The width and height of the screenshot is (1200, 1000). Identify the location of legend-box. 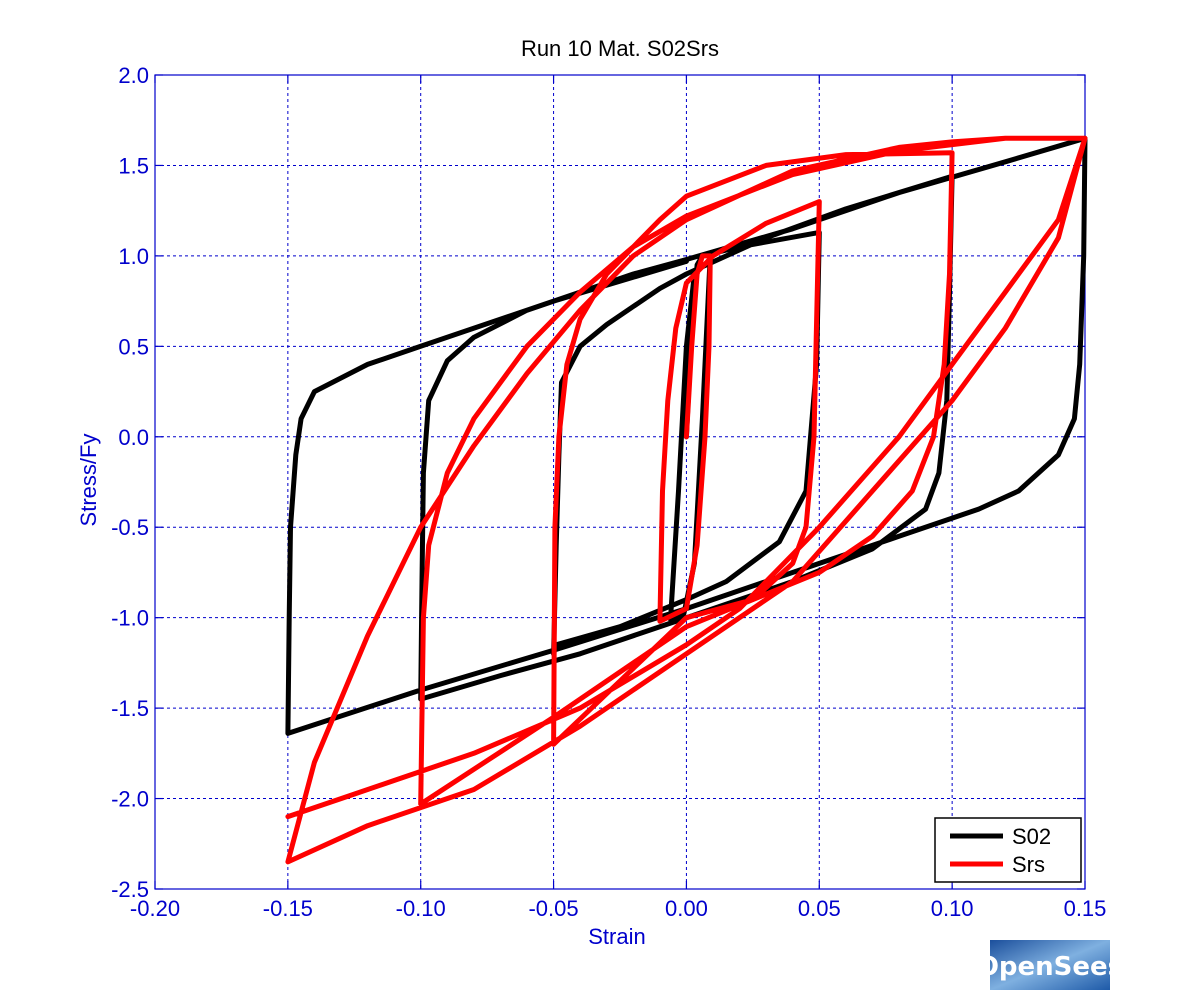
(1008, 850).